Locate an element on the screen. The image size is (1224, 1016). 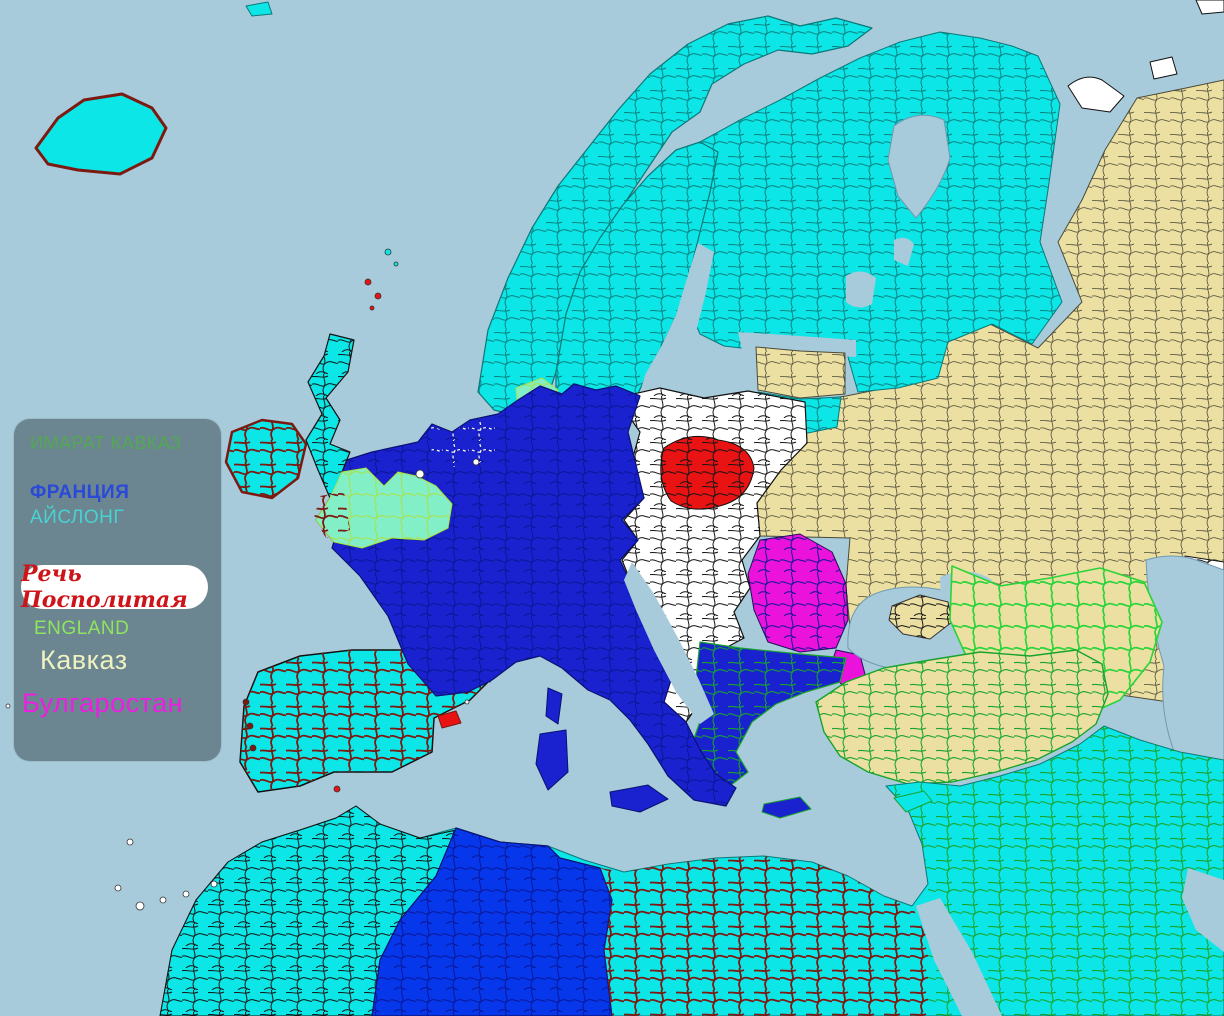
overlay-mideast is located at coordinates (1055, 871).